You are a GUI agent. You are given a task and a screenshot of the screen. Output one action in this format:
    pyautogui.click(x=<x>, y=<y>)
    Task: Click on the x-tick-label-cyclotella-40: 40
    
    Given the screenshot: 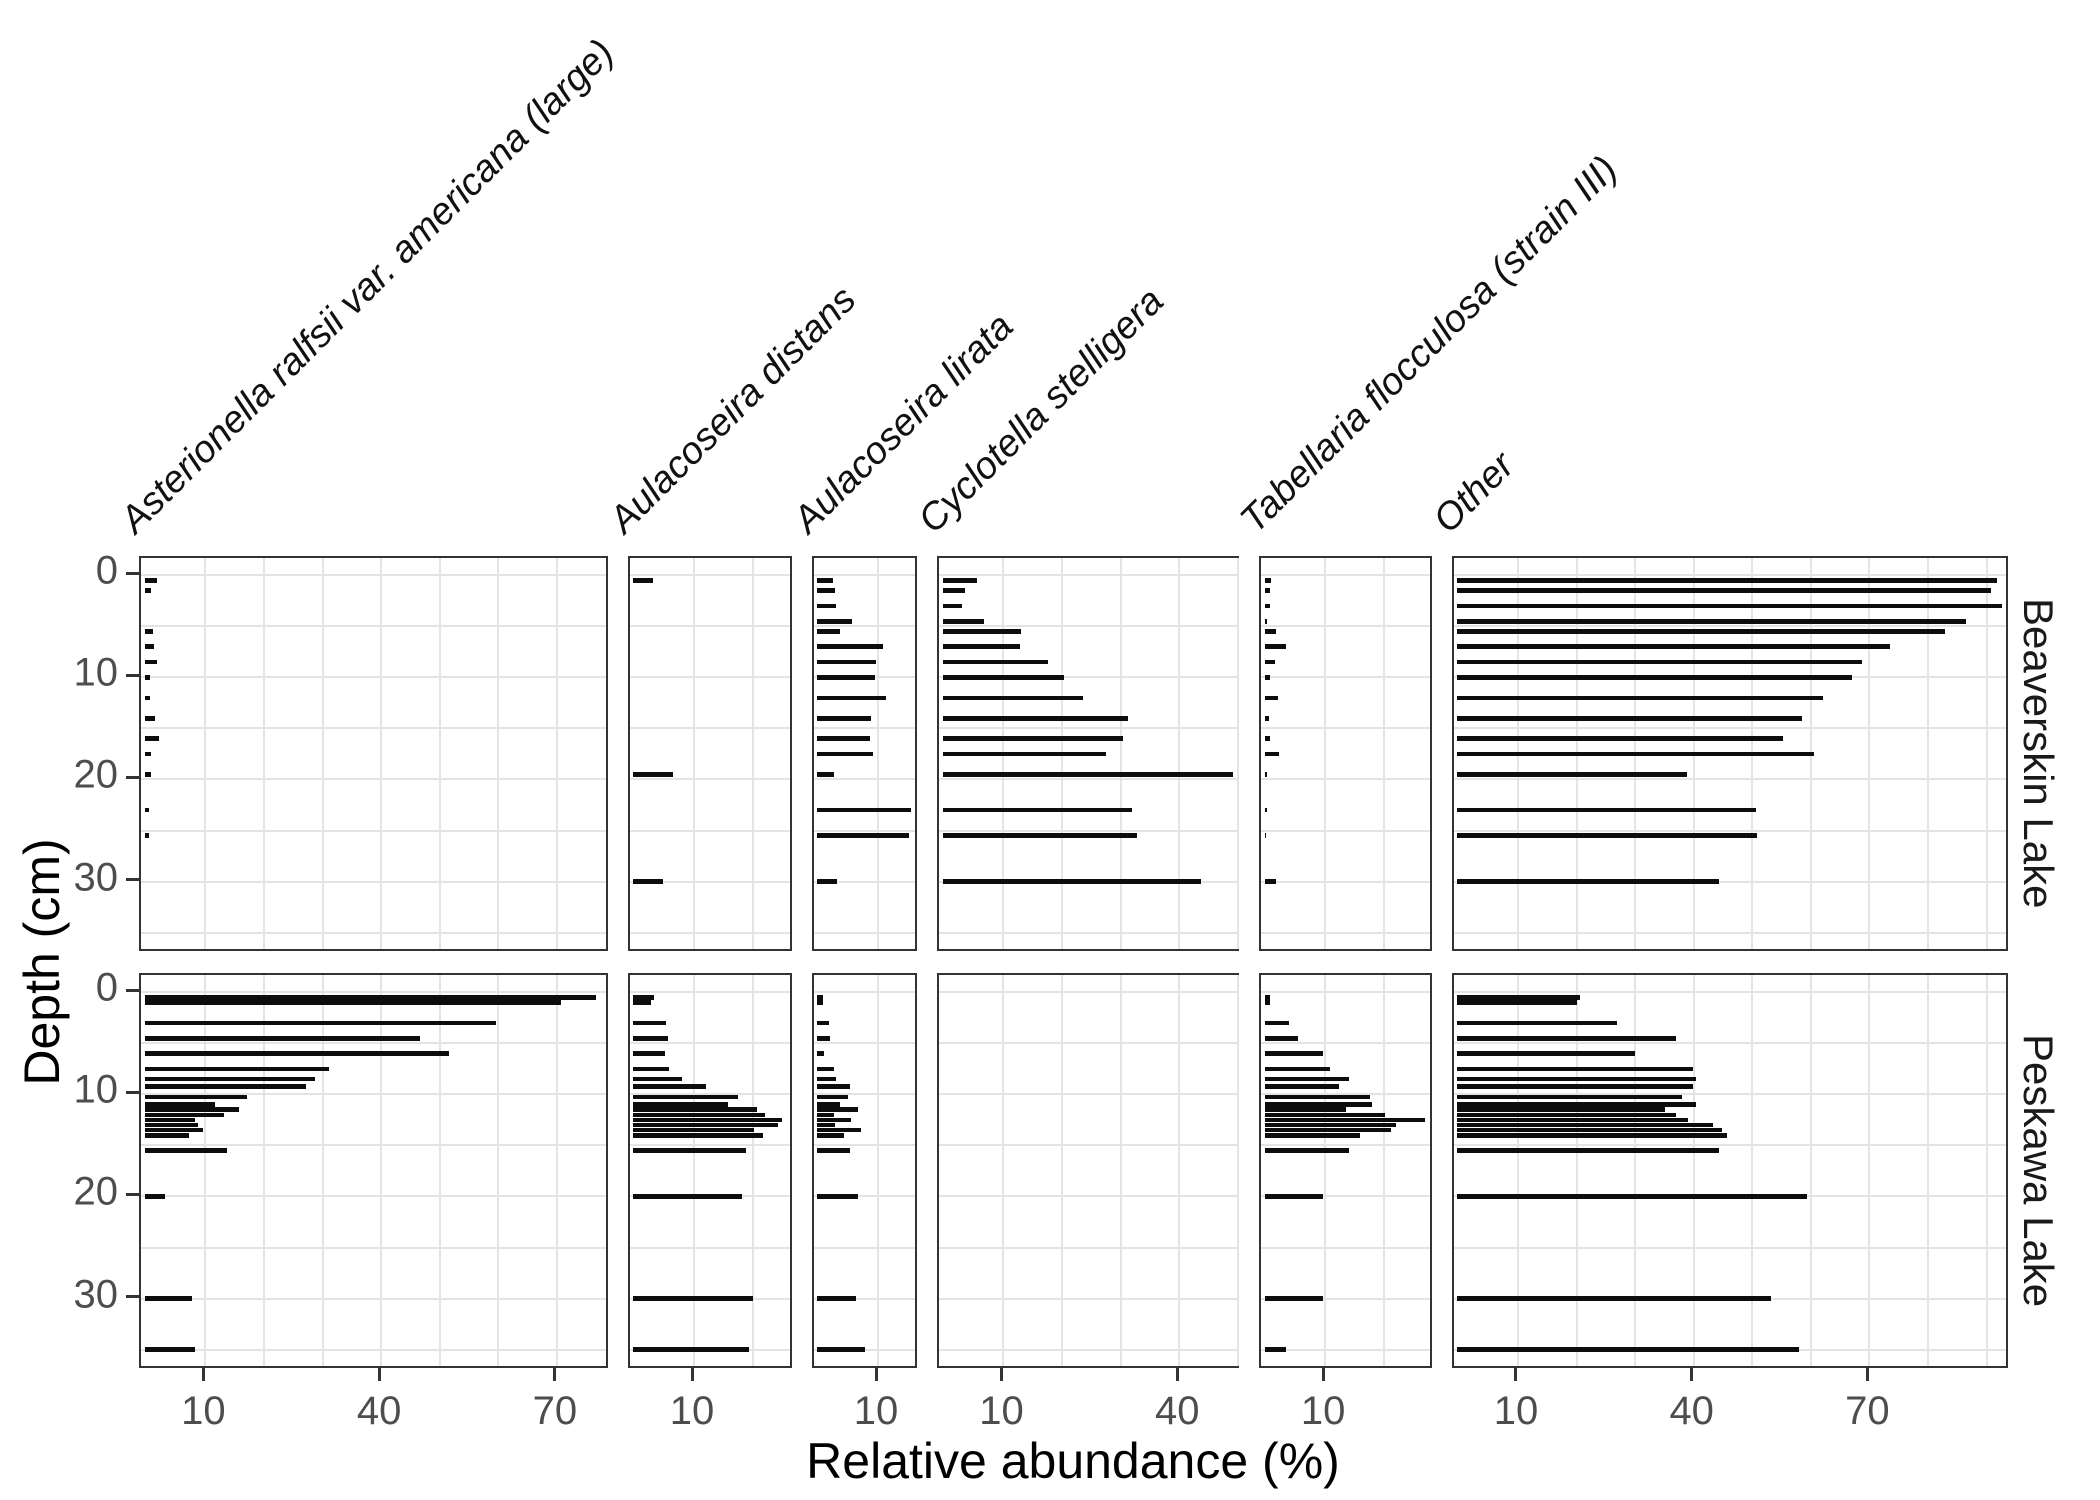 What is the action you would take?
    pyautogui.click(x=1177, y=1411)
    